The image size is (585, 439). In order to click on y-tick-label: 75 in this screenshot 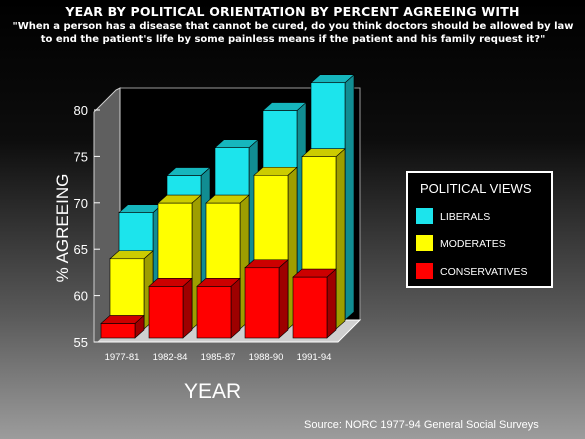, I will do `click(81, 156)`.